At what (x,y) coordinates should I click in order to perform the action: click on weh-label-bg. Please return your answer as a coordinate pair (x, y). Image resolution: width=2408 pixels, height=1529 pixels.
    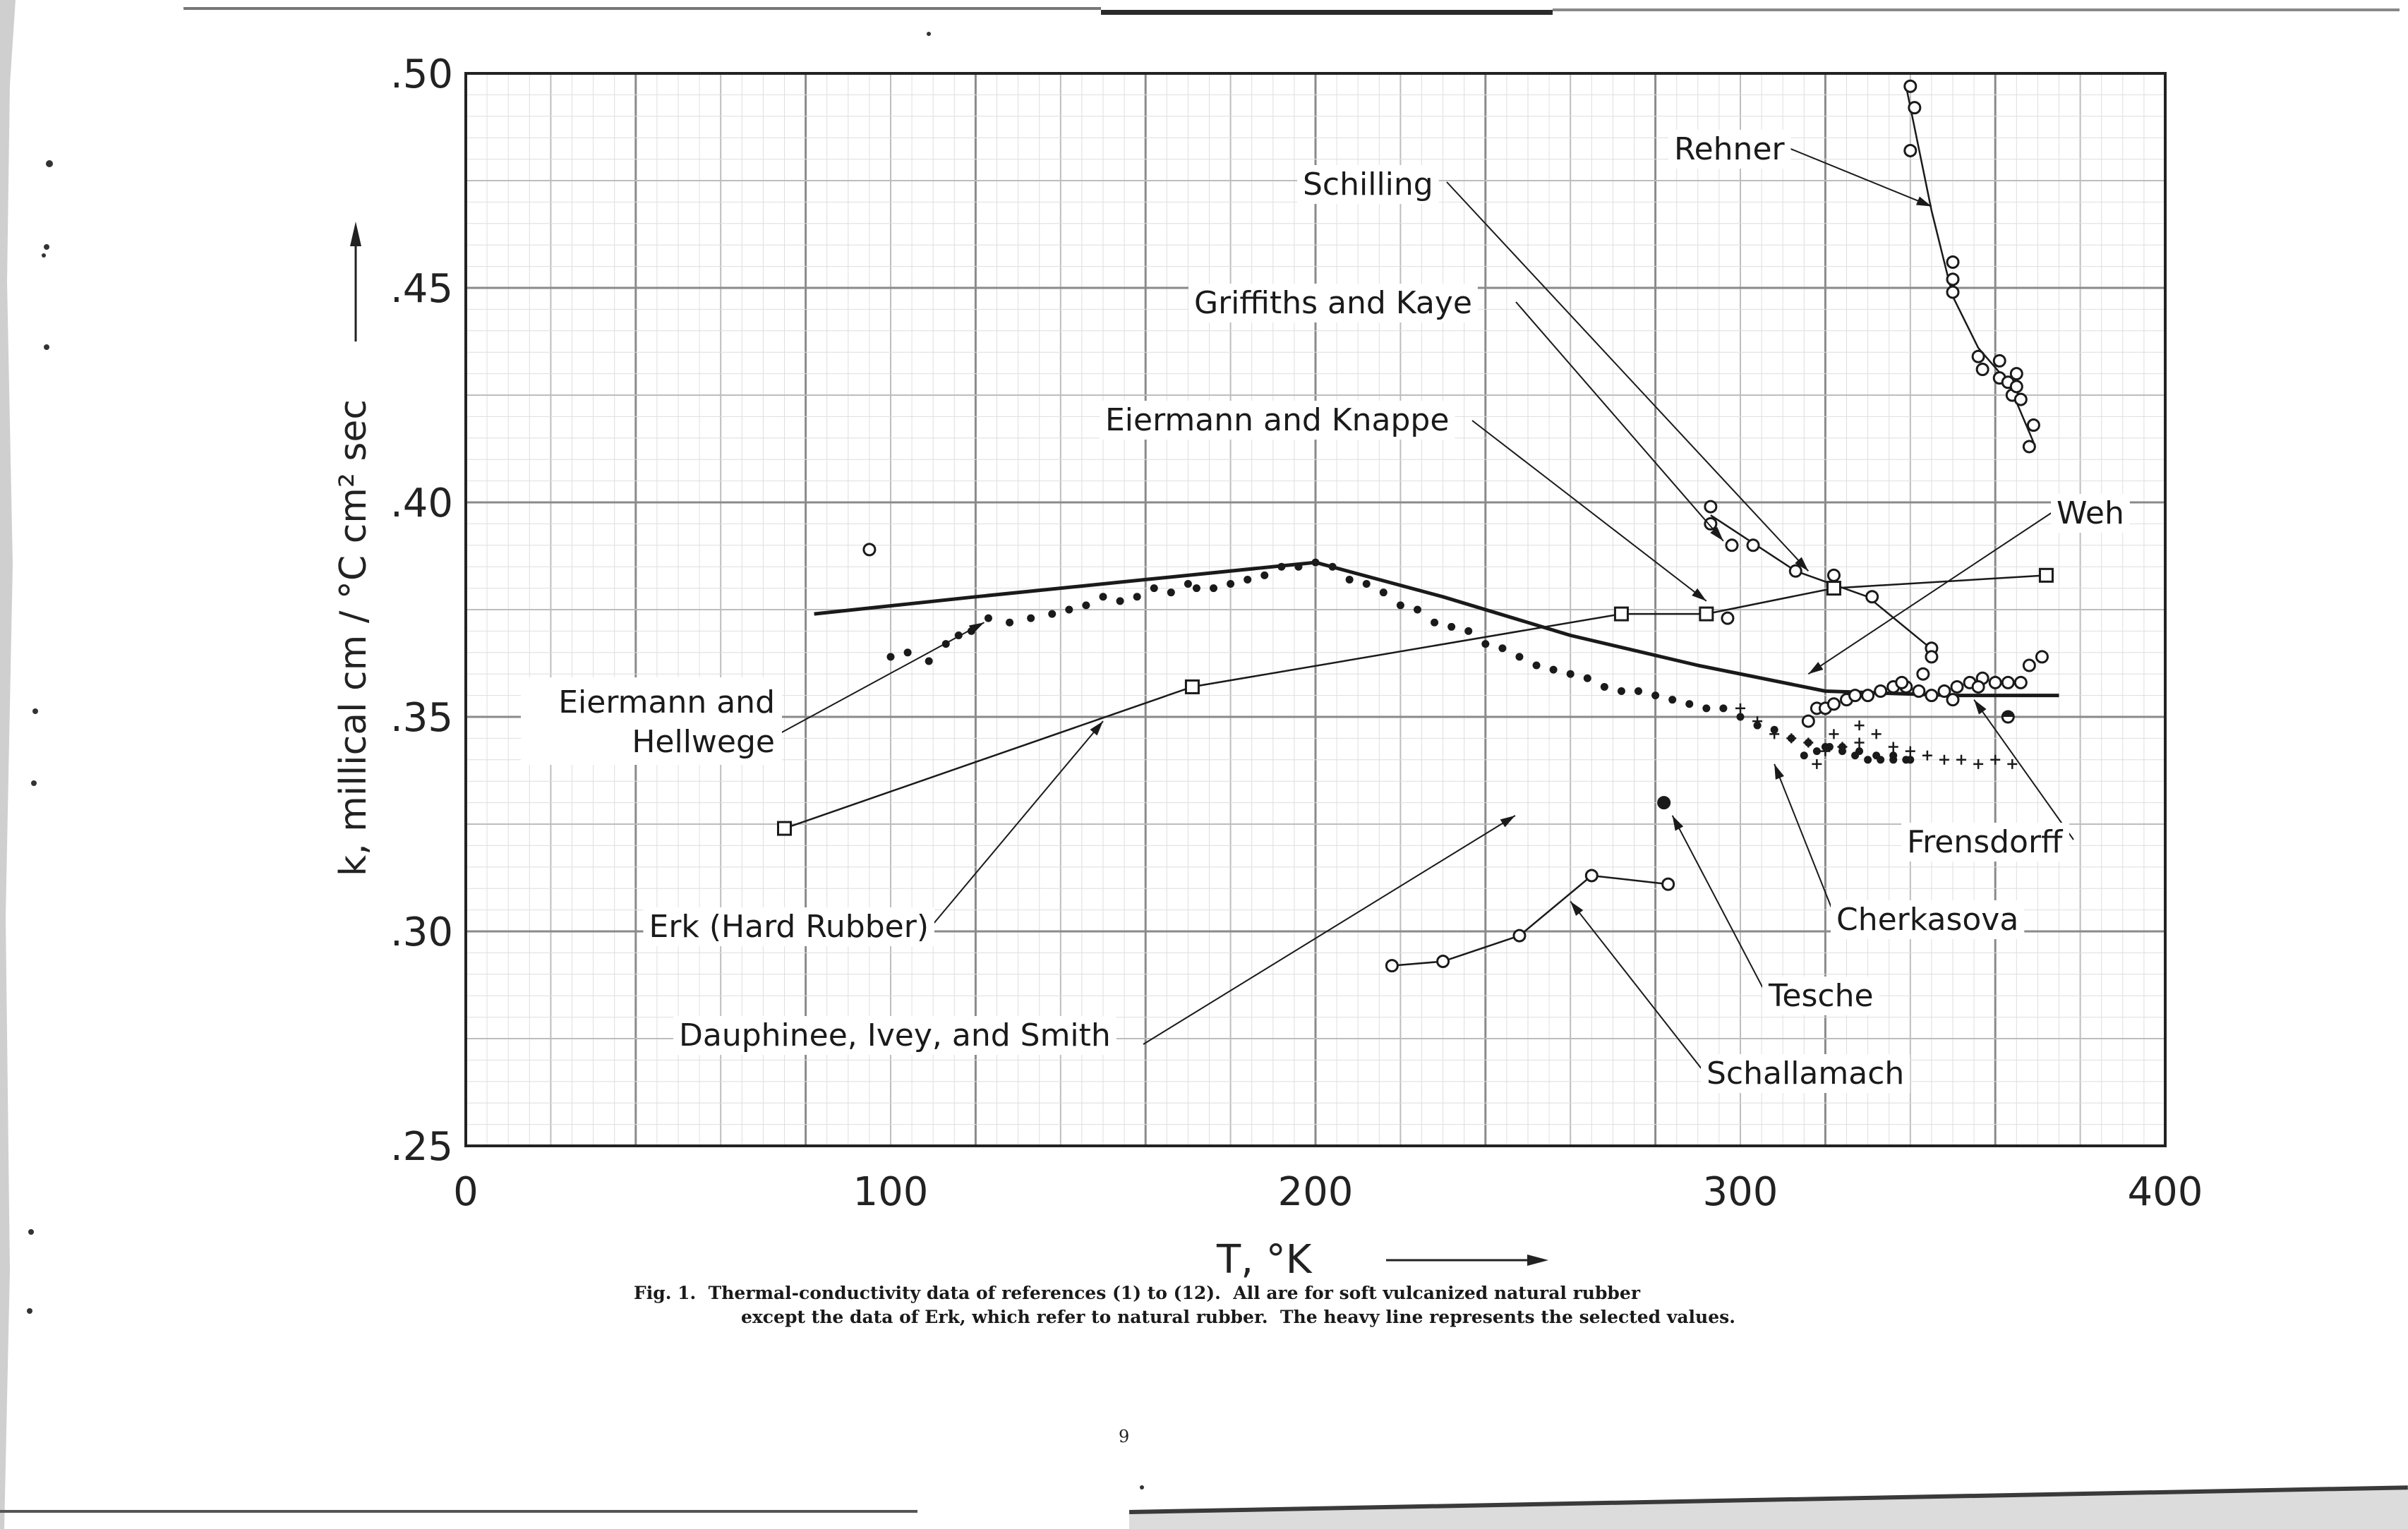
    Looking at the image, I should click on (2090, 514).